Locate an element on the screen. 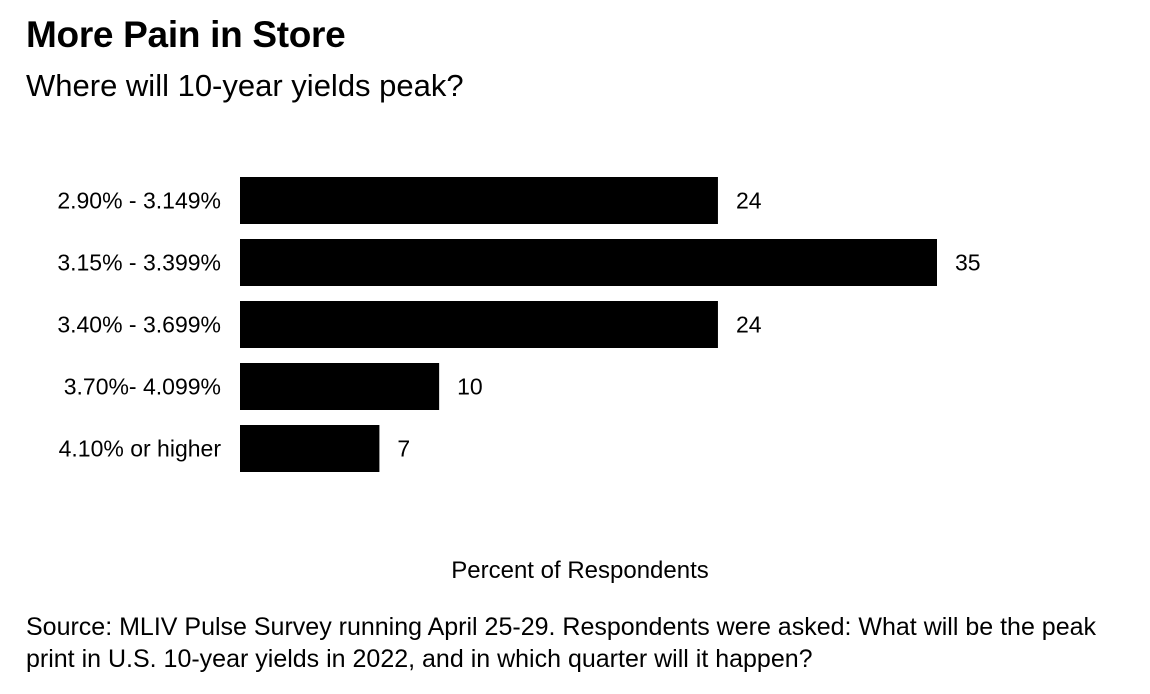 The height and width of the screenshot is (694, 1150). category-label: 3.15% - 3.399% is located at coordinates (139, 263).